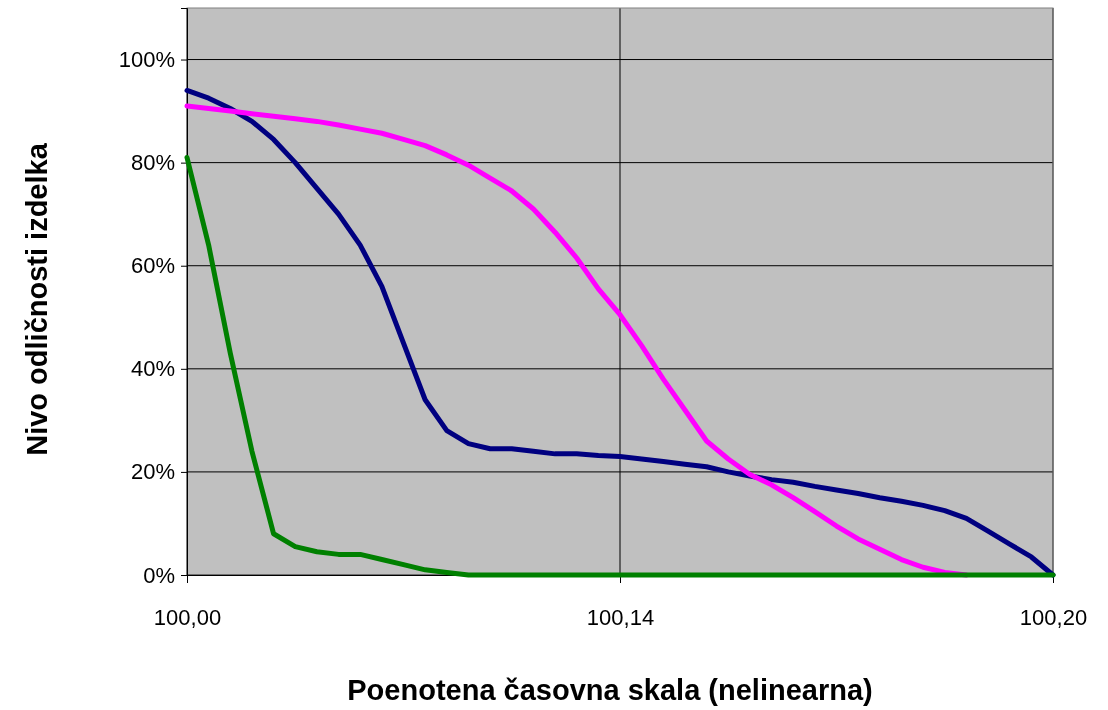 The height and width of the screenshot is (710, 1108). What do you see at coordinates (1053, 617) in the screenshot?
I see `x-tick-label: 100,20` at bounding box center [1053, 617].